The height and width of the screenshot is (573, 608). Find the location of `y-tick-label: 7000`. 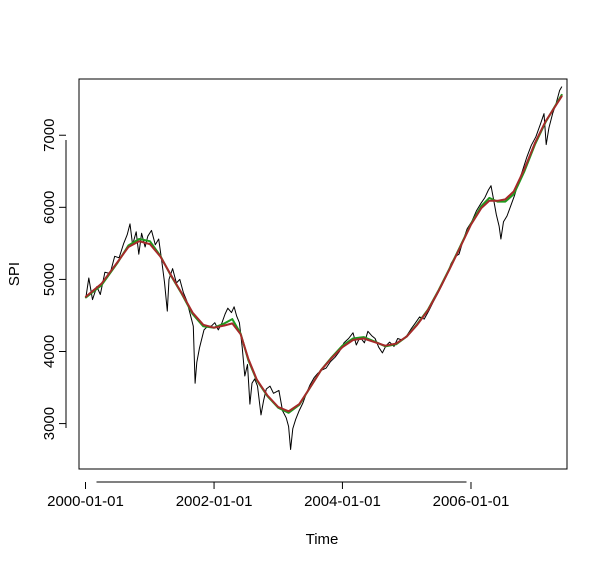

y-tick-label: 7000 is located at coordinates (49, 135).